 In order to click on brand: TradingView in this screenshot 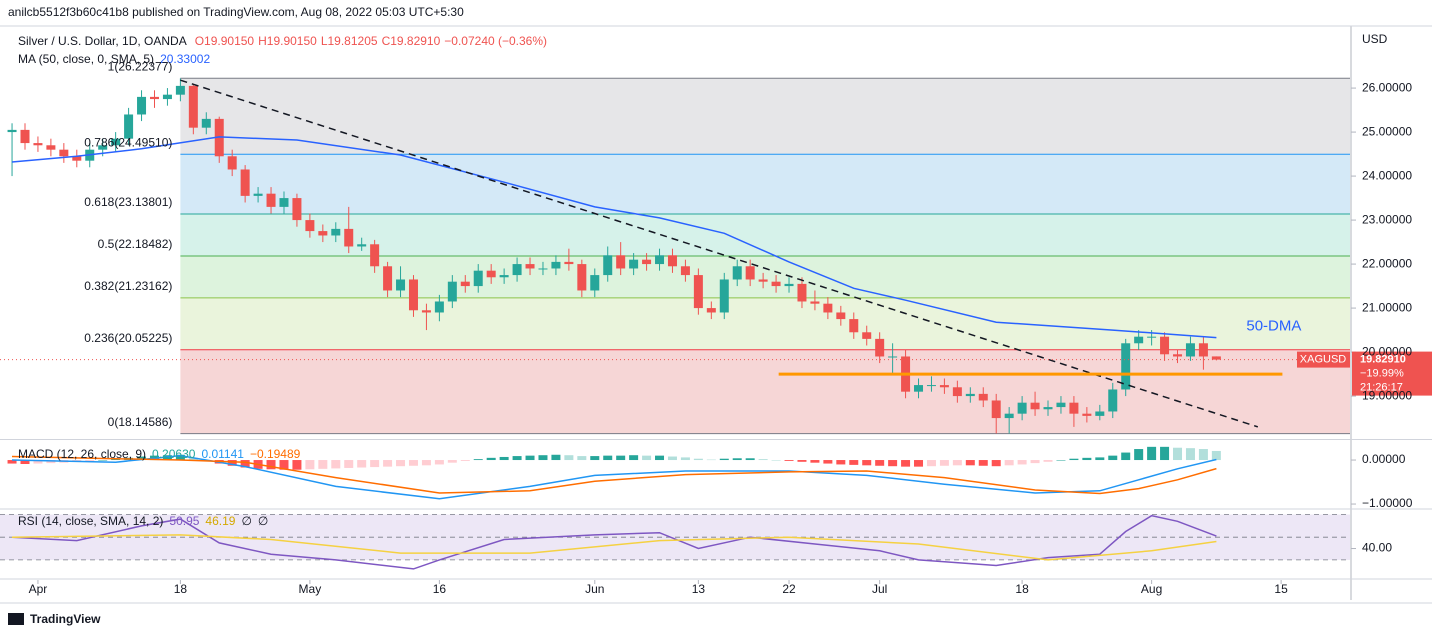, I will do `click(65, 619)`.